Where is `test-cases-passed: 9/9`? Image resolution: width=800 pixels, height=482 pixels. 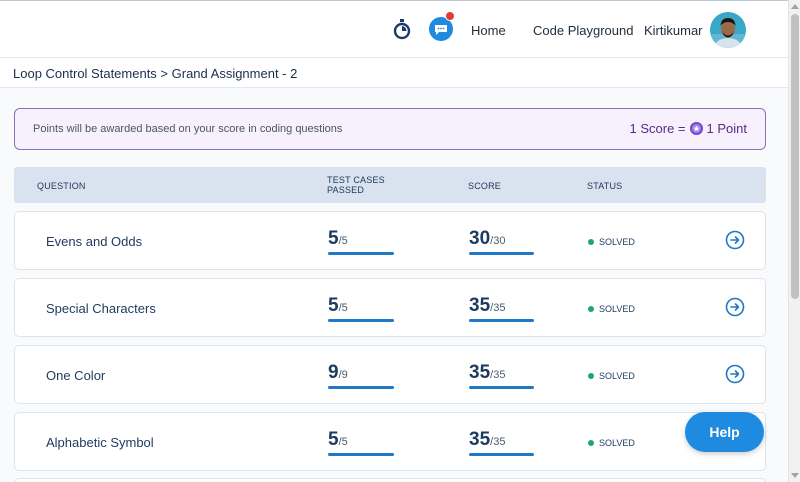 test-cases-passed: 9/9 is located at coordinates (338, 373).